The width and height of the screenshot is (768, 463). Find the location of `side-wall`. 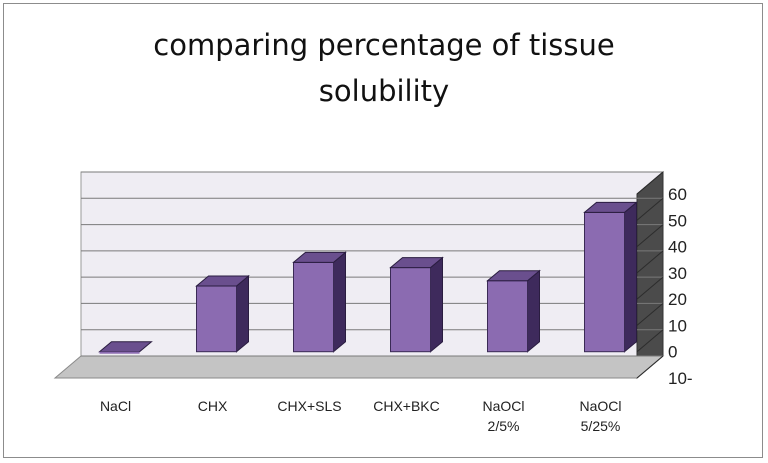

side-wall is located at coordinates (650, 275).